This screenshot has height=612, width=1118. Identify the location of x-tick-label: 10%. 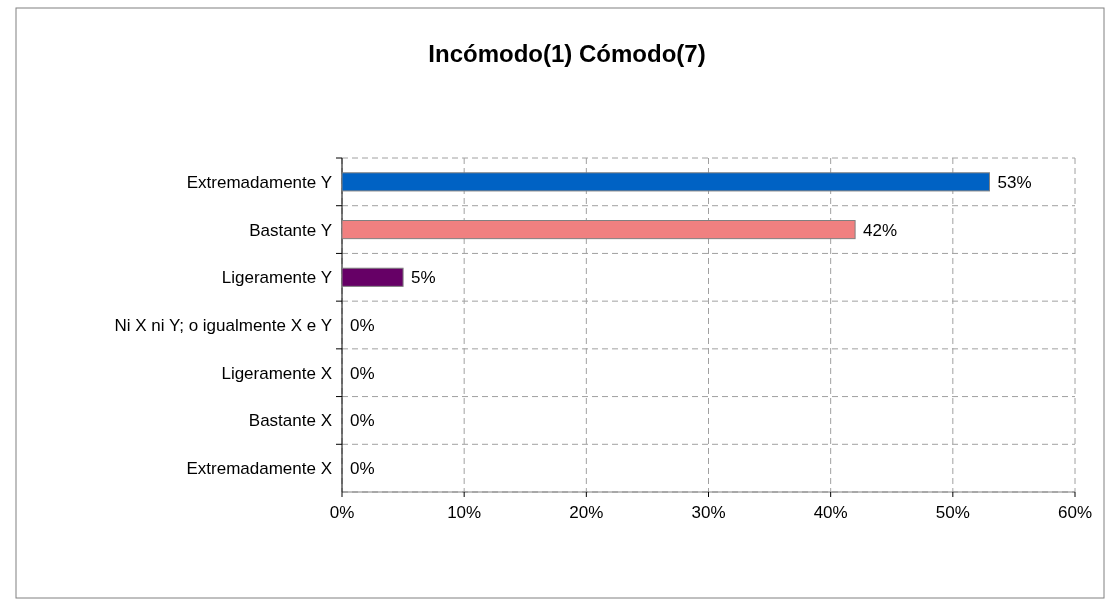
(464, 512).